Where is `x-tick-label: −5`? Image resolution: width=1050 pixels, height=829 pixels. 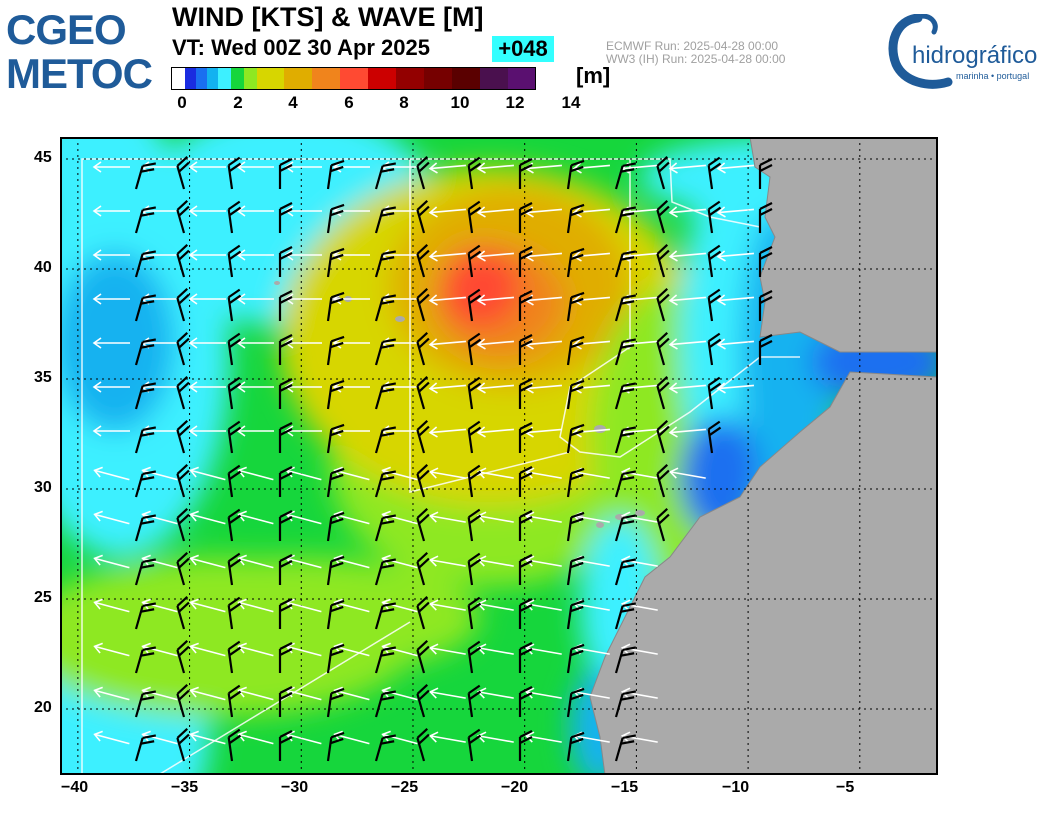
x-tick-label: −5 is located at coordinates (845, 787).